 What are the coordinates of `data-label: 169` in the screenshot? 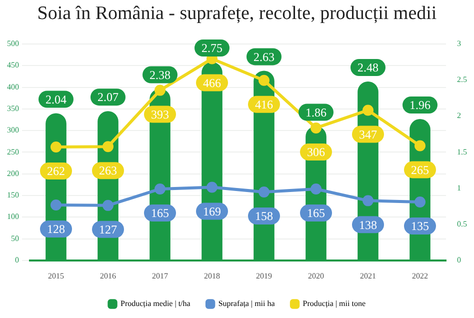 It's located at (212, 211).